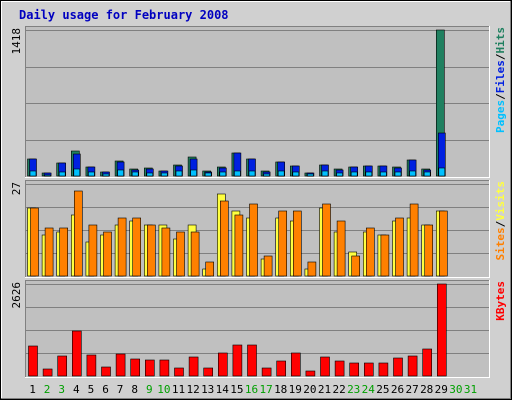 The height and width of the screenshot is (400, 512). What do you see at coordinates (295, 389) in the screenshot?
I see `day-label-19: 19` at bounding box center [295, 389].